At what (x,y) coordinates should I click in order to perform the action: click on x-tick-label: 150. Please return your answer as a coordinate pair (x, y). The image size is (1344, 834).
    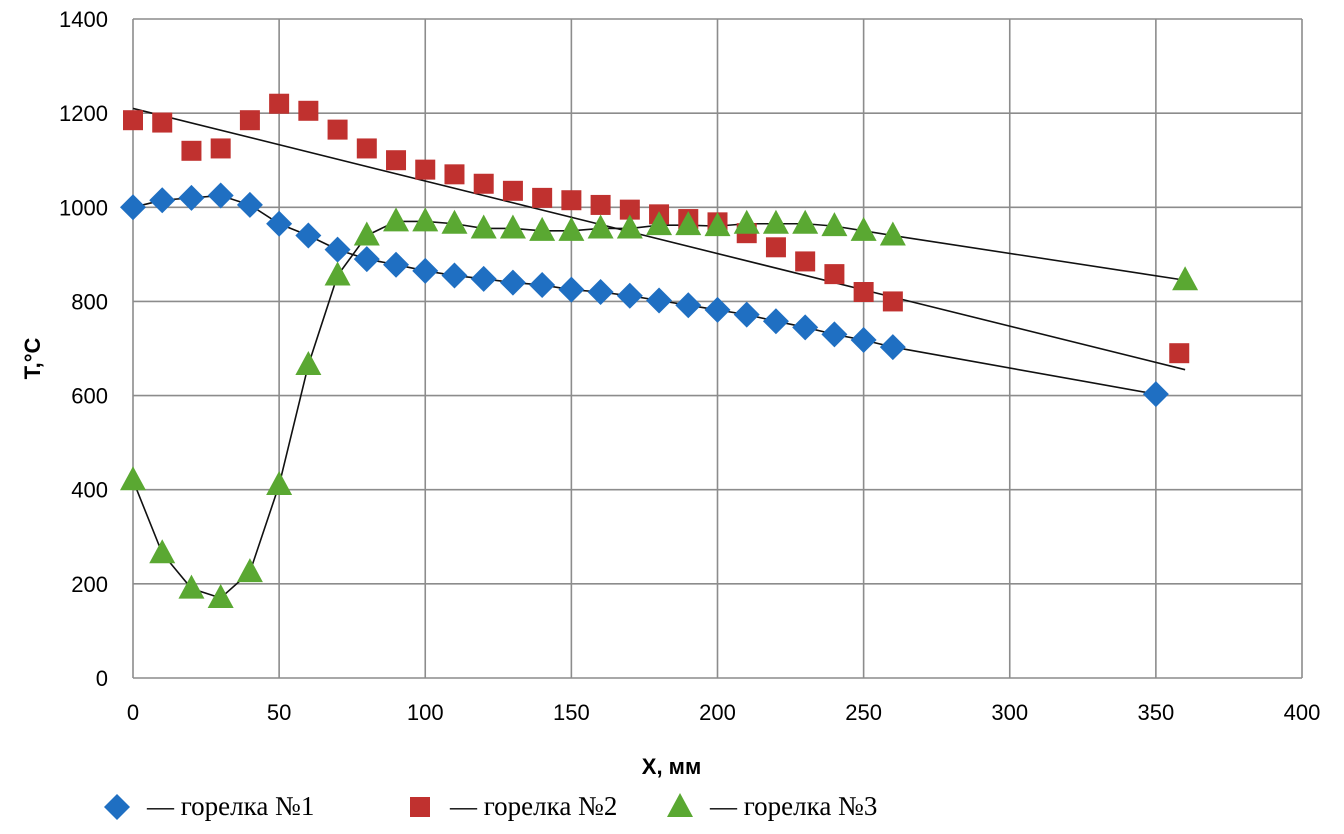
    Looking at the image, I should click on (571, 712).